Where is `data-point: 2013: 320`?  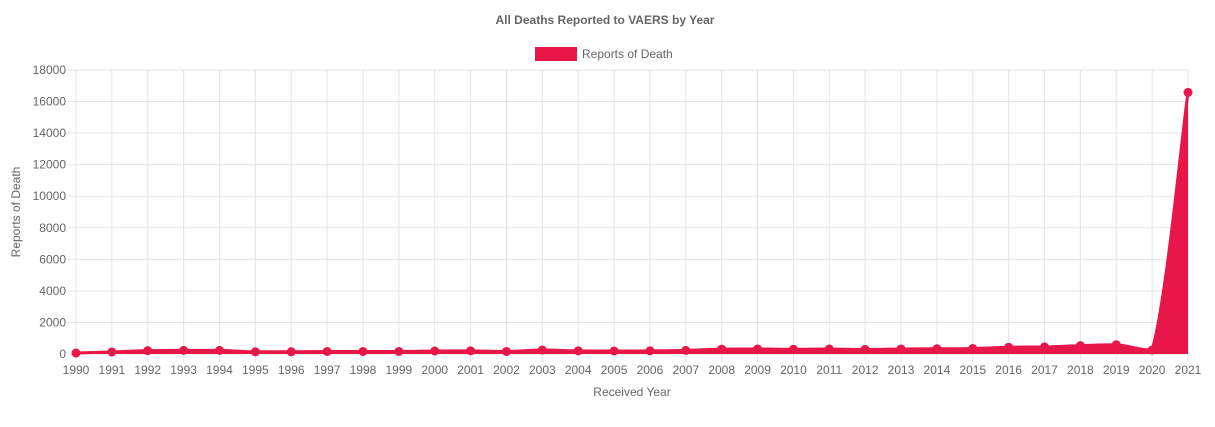
data-point: 2013: 320 is located at coordinates (901, 349).